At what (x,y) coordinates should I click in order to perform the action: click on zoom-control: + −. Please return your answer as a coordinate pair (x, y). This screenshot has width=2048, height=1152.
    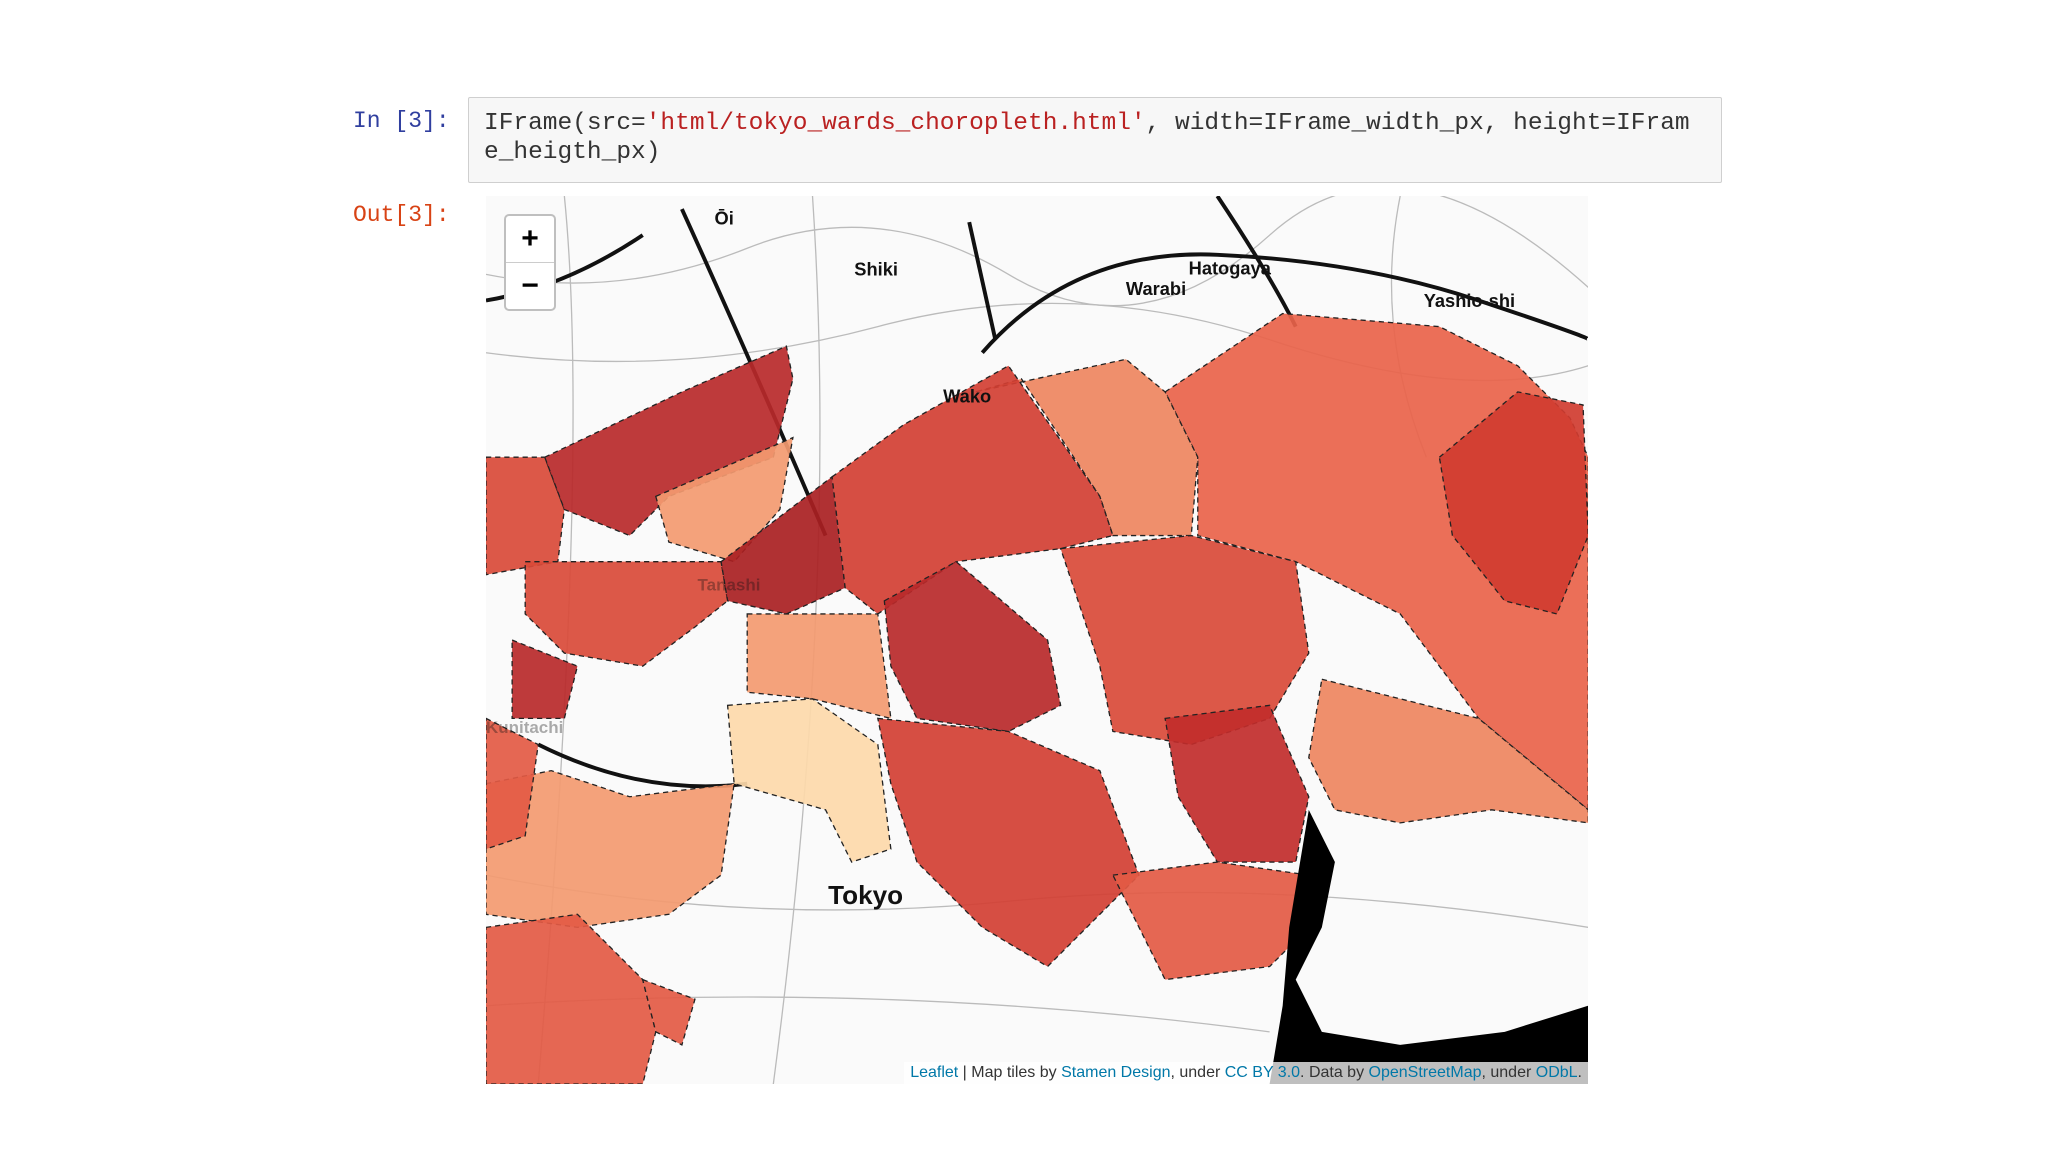
    Looking at the image, I should click on (530, 262).